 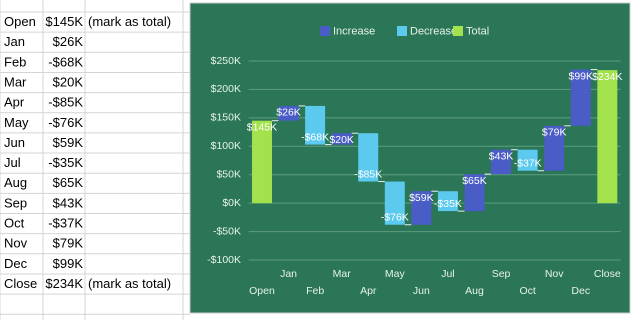 What do you see at coordinates (14, 102) in the screenshot?
I see `cell-text: Apr` at bounding box center [14, 102].